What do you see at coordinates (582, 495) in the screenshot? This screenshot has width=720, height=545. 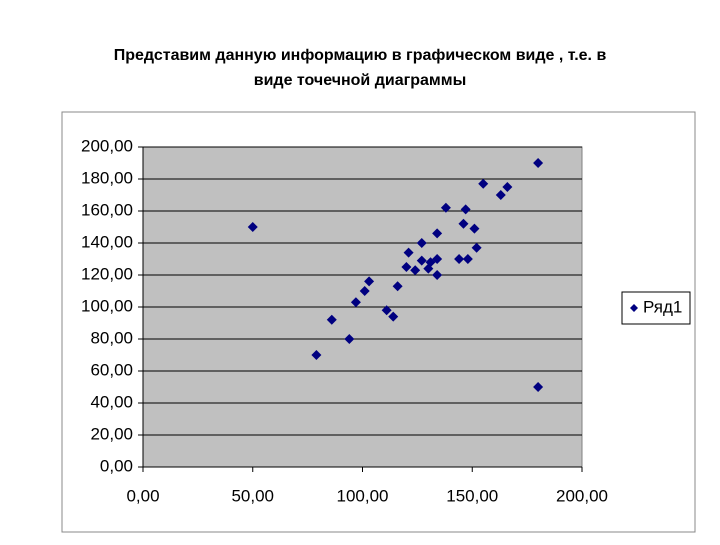 I see `x-tick-label: 200,00` at bounding box center [582, 495].